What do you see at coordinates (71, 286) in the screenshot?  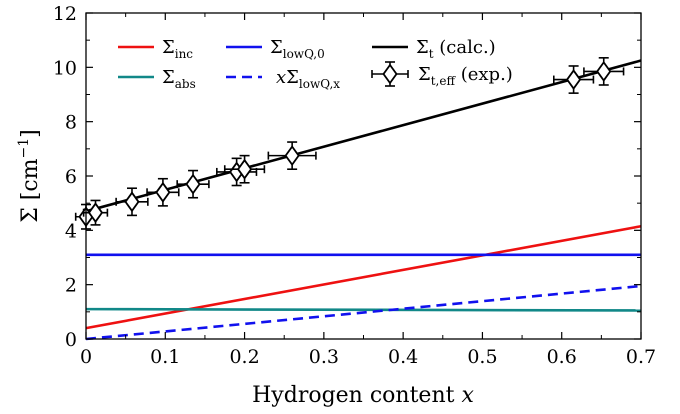 I see `y-tick-label: 2` at bounding box center [71, 286].